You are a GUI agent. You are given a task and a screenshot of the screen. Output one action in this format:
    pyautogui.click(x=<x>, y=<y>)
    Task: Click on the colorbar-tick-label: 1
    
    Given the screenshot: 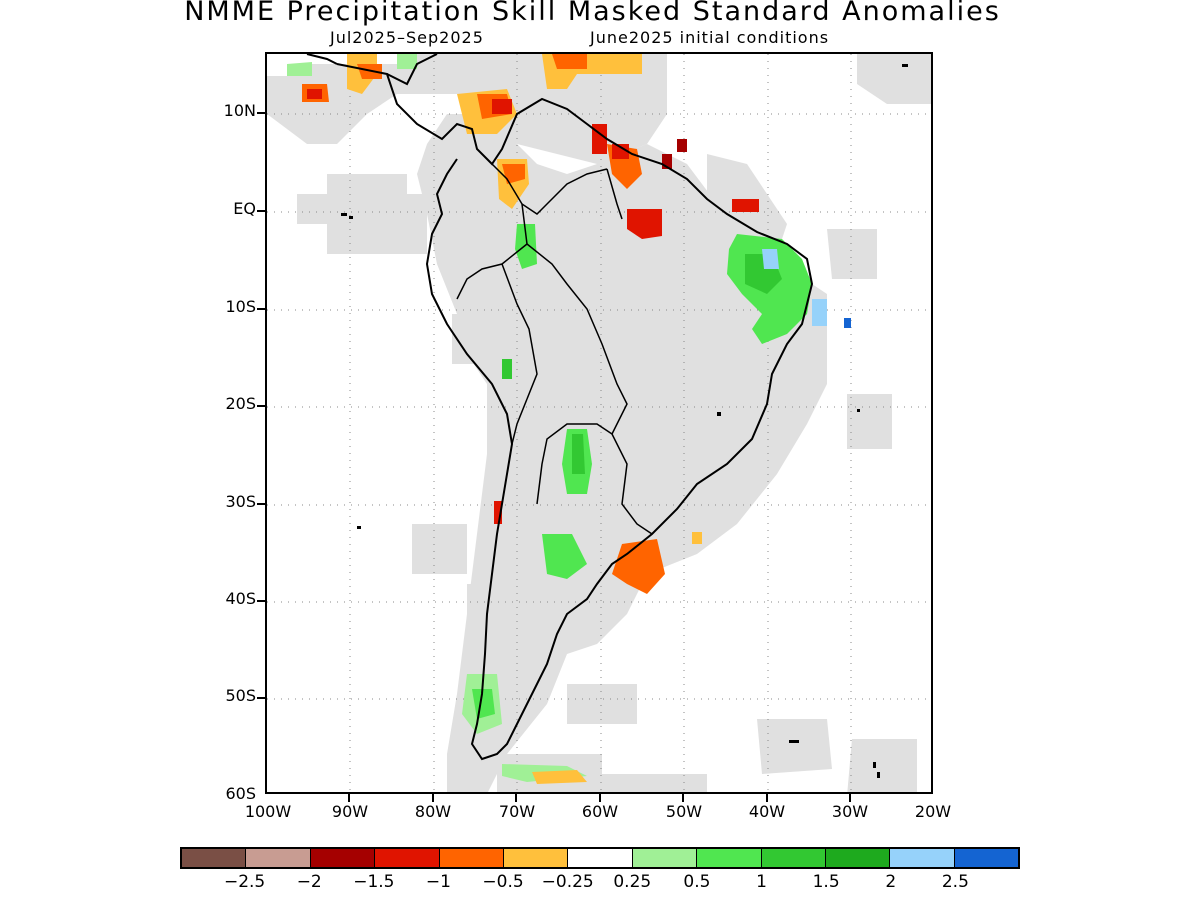 What is the action you would take?
    pyautogui.click(x=761, y=882)
    